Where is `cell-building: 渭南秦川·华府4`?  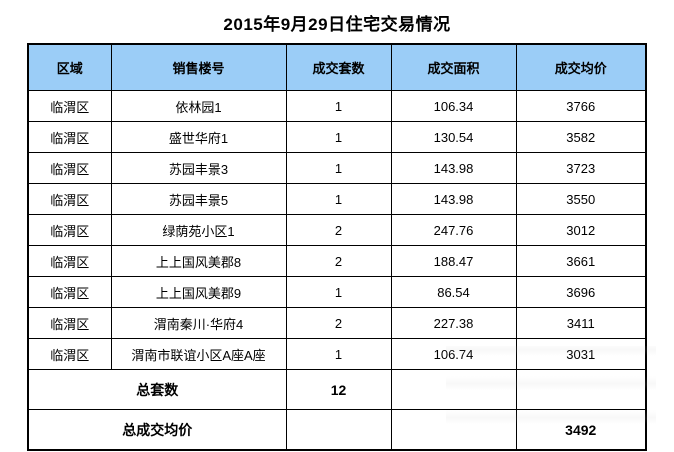 cell-building: 渭南秦川·华府4 is located at coordinates (198, 323).